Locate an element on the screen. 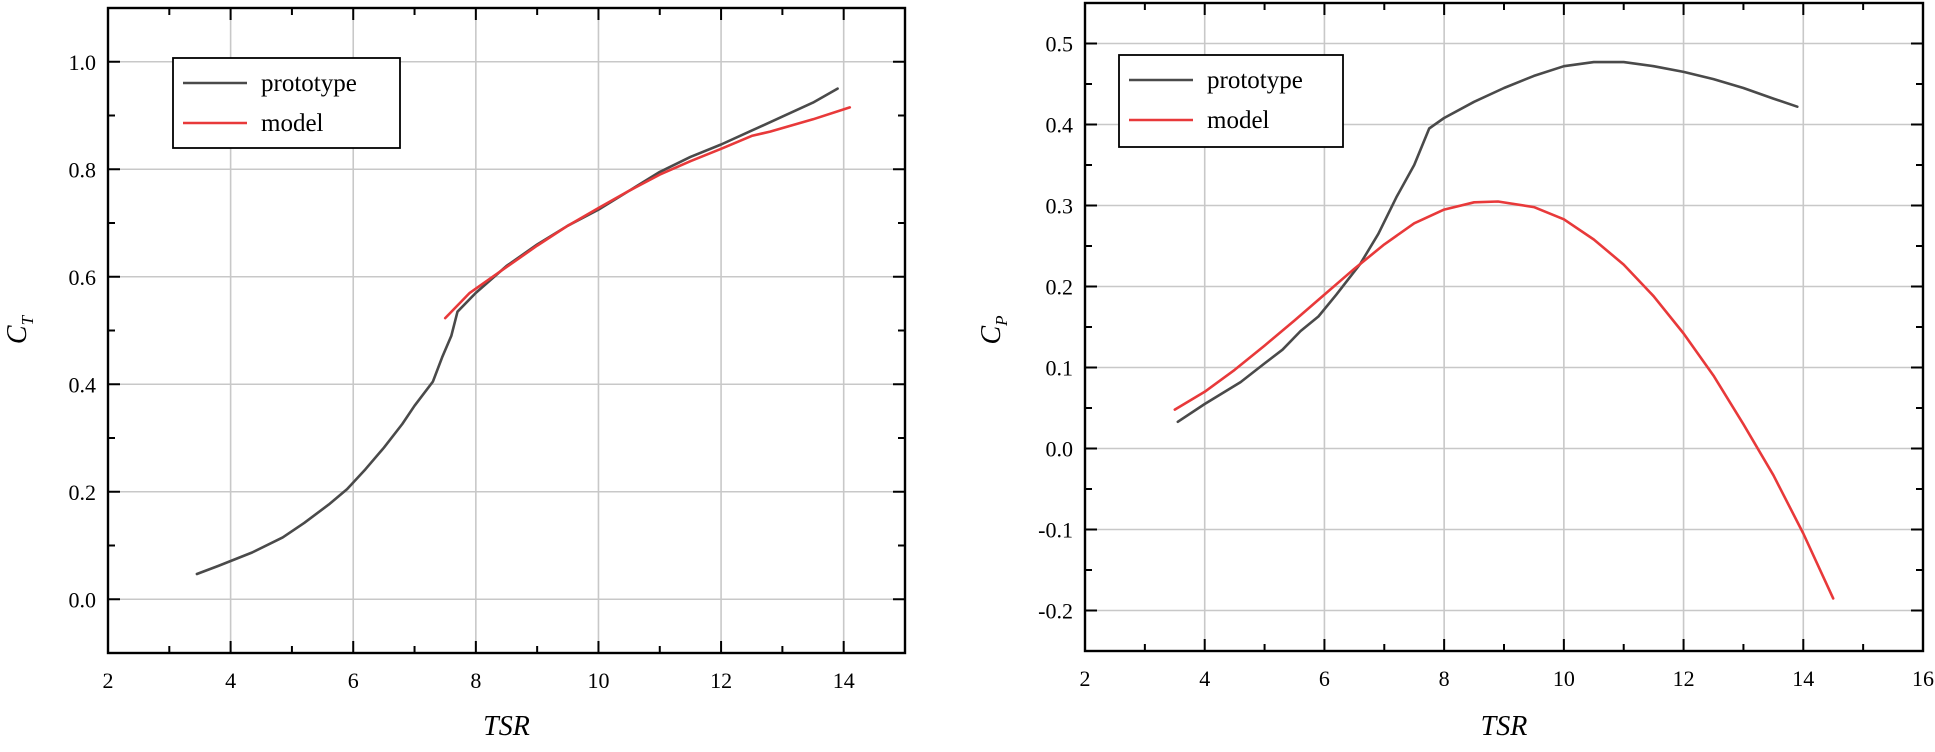 This screenshot has width=1935, height=752. series-line-model is located at coordinates (647, 213).